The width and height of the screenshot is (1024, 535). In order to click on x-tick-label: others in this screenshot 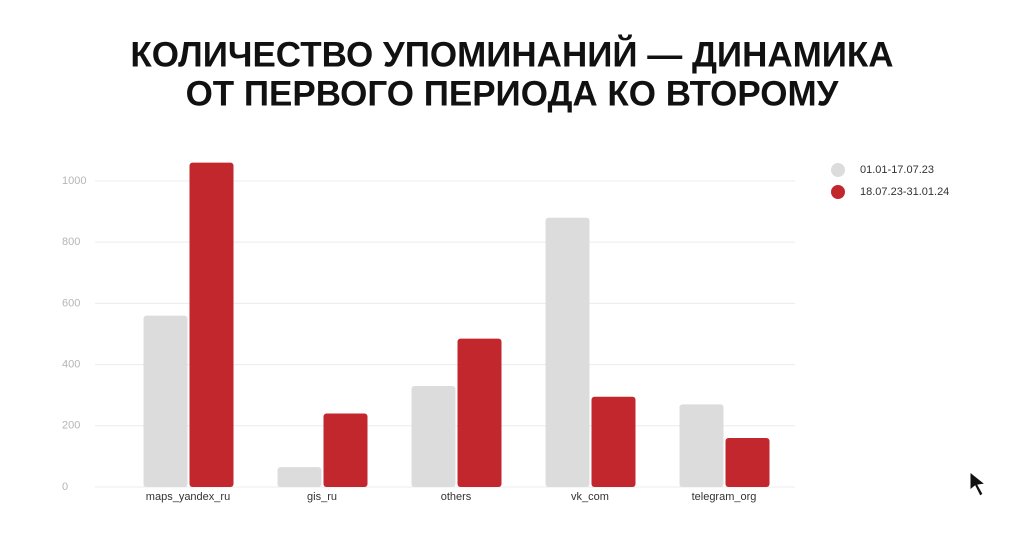, I will do `click(456, 497)`.